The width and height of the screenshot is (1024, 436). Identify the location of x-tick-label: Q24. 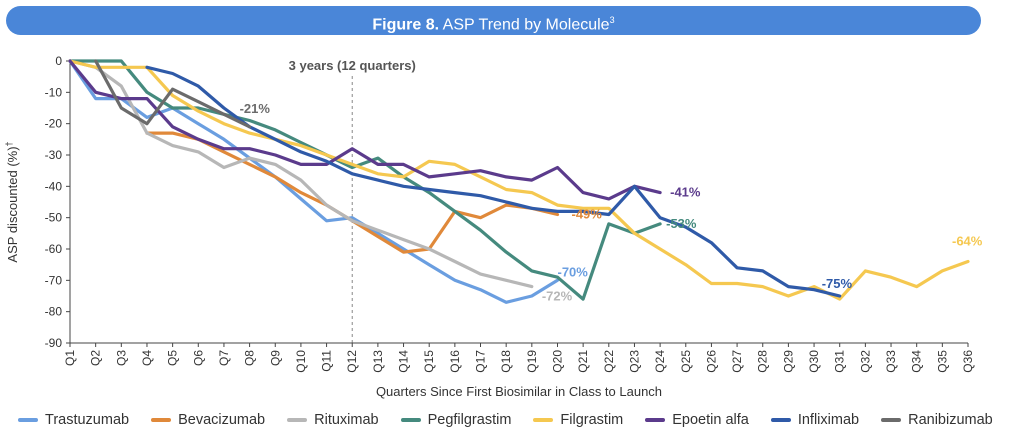
(660, 361).